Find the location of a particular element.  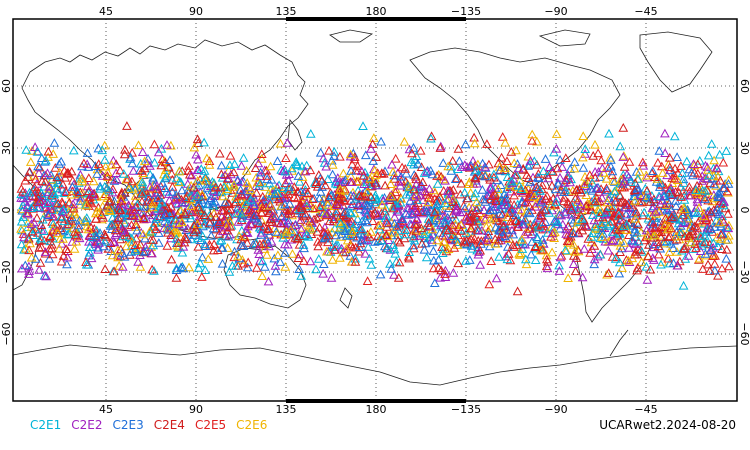

y-tick-right: −60 is located at coordinates (744, 333).